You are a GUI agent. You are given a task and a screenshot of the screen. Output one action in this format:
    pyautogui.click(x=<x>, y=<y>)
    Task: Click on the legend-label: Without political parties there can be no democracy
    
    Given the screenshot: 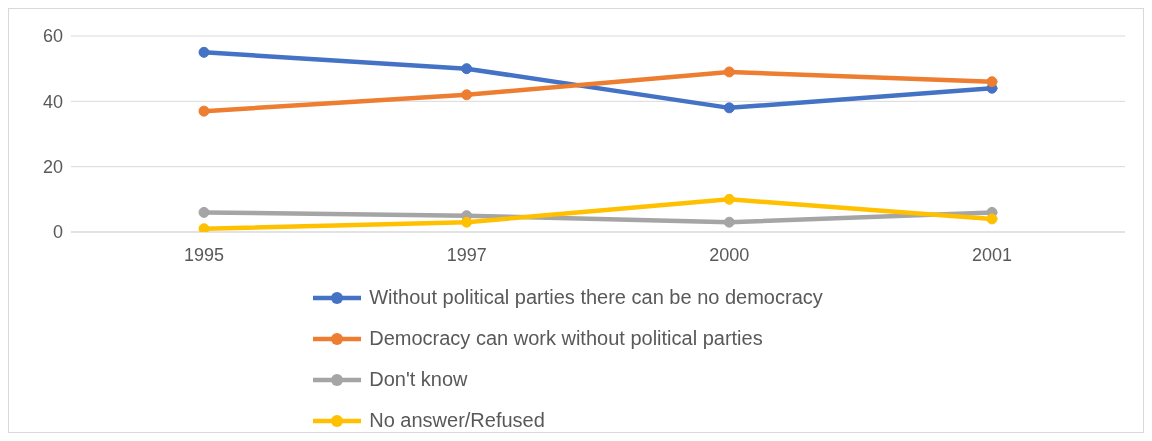 What is the action you would take?
    pyautogui.click(x=596, y=297)
    